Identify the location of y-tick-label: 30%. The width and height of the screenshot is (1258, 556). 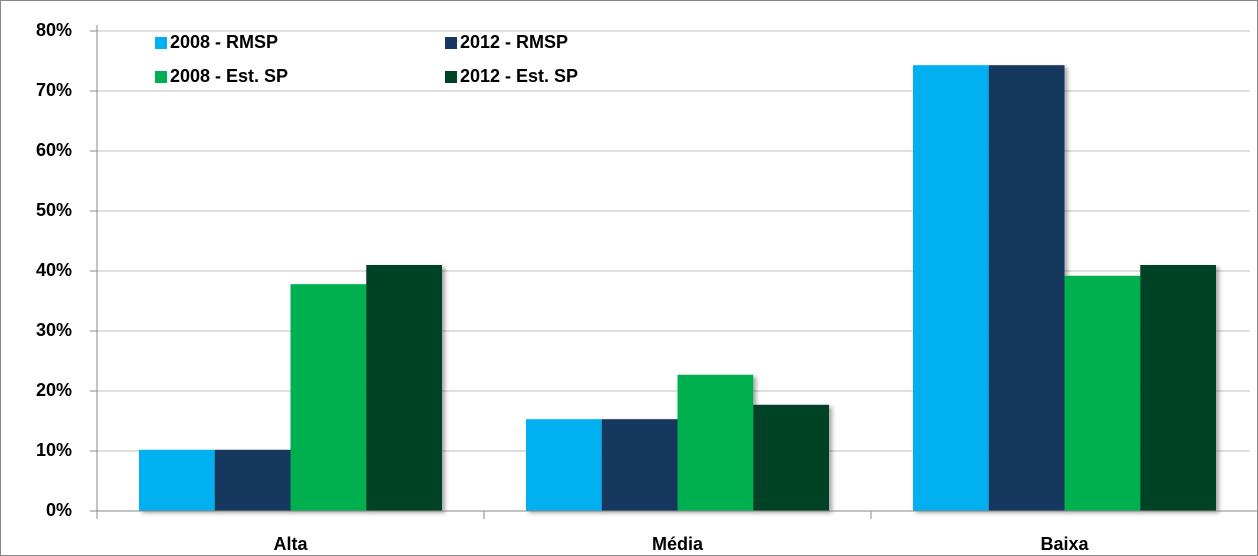
(54, 330).